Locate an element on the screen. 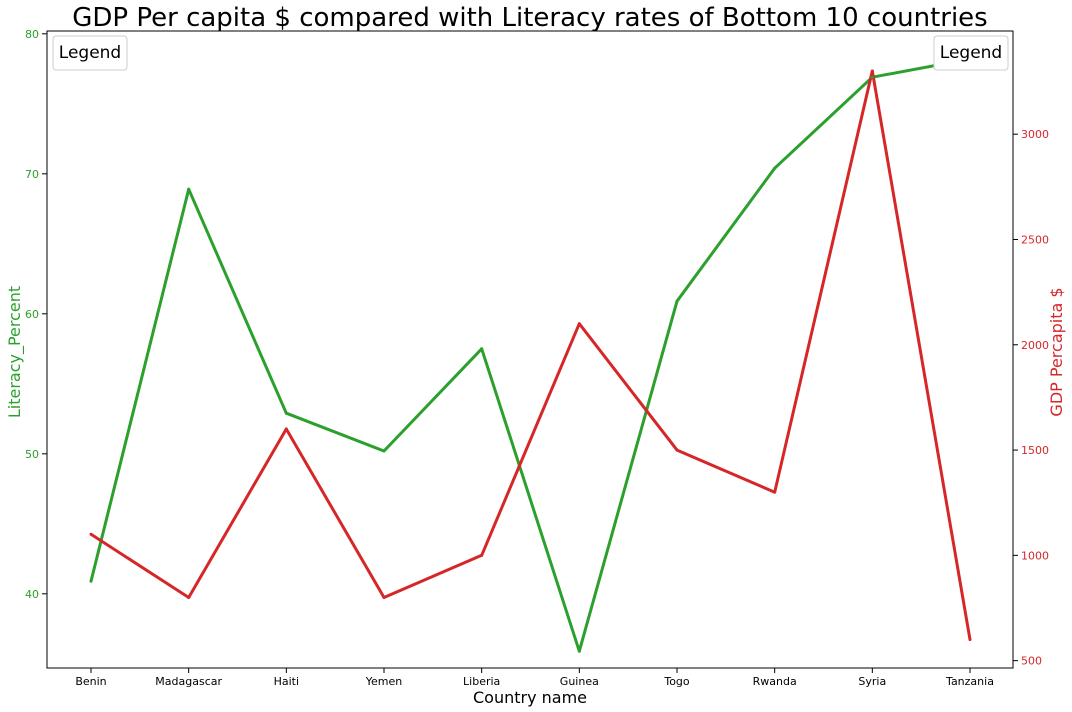 This screenshot has height=712, width=1072. gdp-point-haiti is located at coordinates (286, 429).